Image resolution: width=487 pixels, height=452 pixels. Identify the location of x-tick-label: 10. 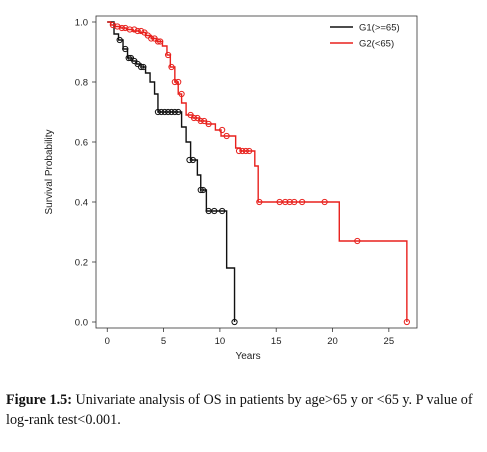
(220, 341).